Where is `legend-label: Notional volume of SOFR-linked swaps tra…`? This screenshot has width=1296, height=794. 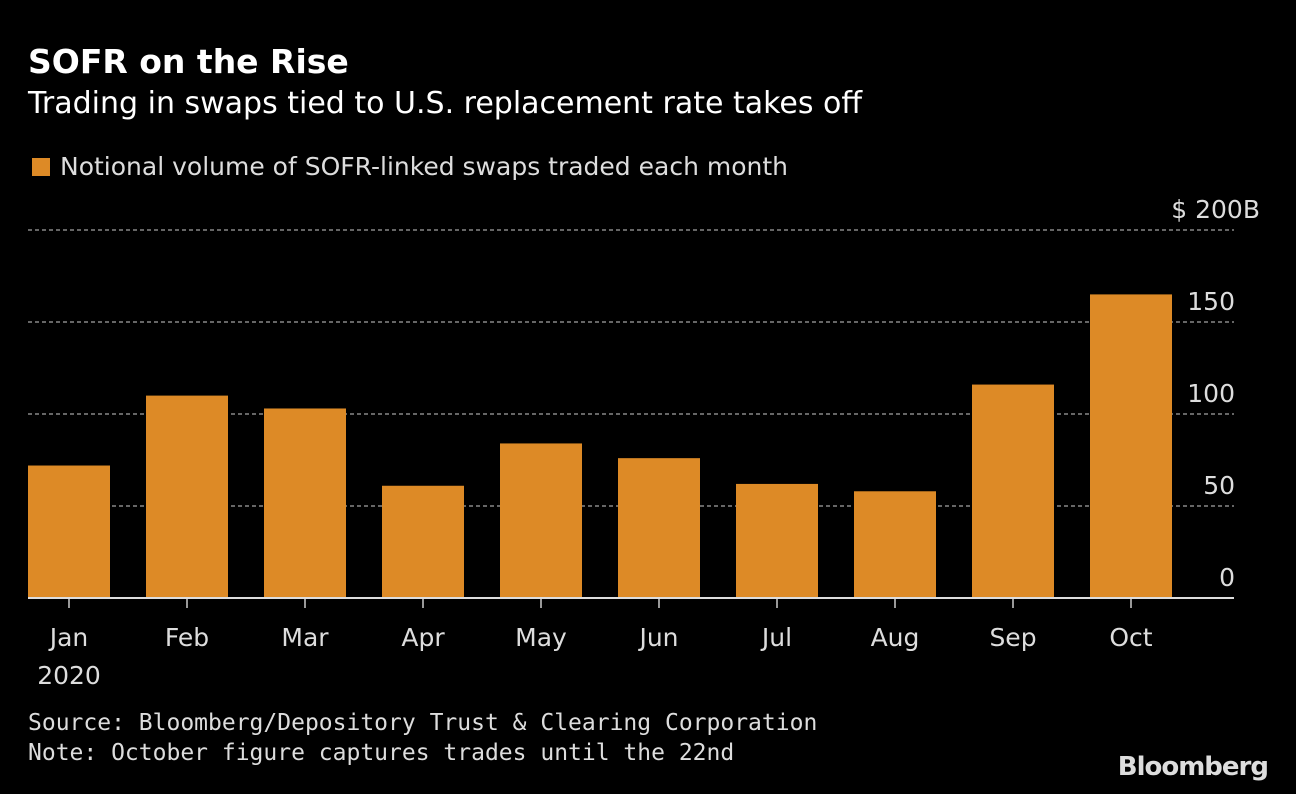
legend-label: Notional volume of SOFR-linked swaps tra… is located at coordinates (424, 166).